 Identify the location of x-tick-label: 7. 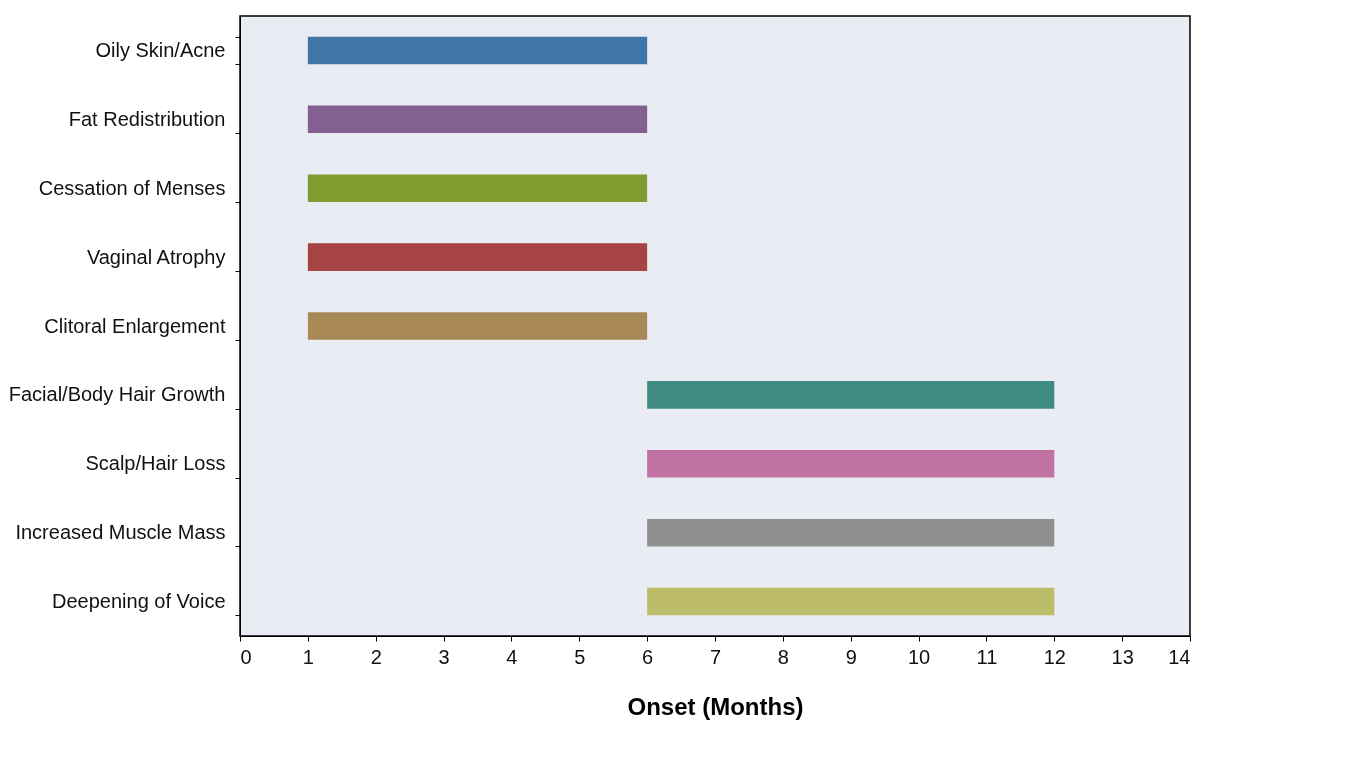
(715, 656).